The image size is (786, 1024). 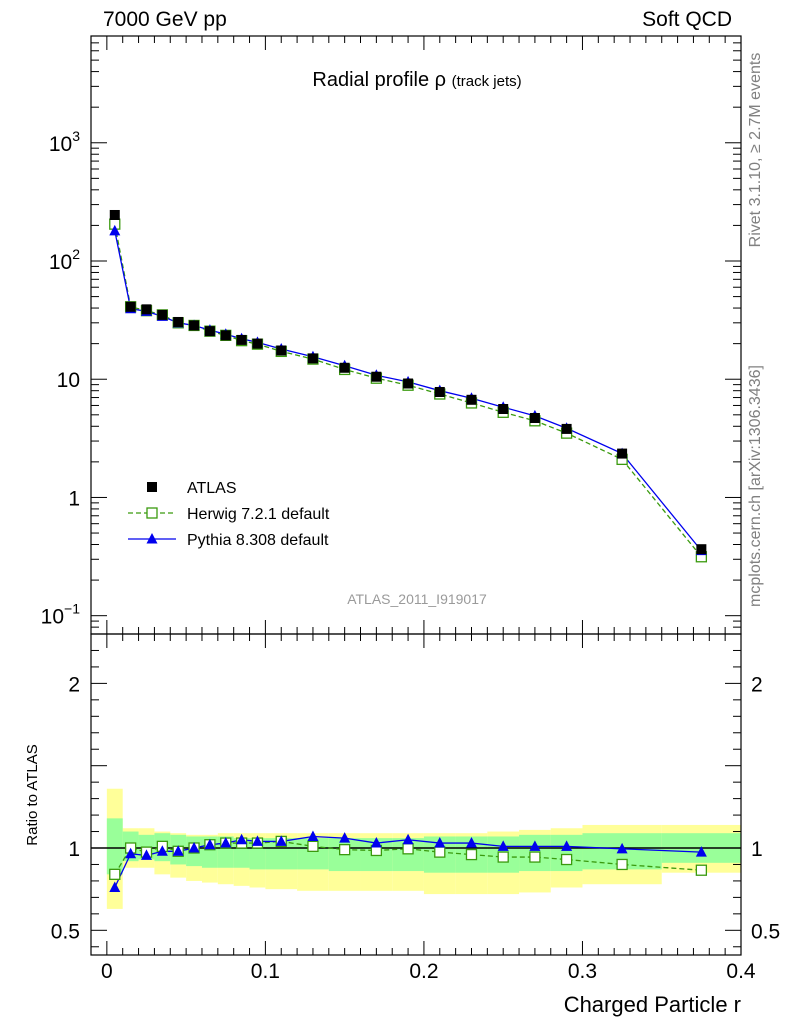 I want to click on process-label: Soft QCD, so click(x=687, y=19).